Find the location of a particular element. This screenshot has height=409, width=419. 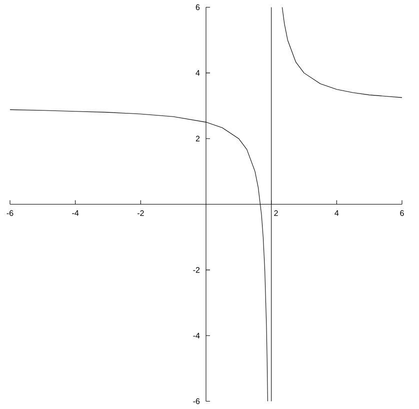

y-tick-label: 2 is located at coordinates (198, 139).